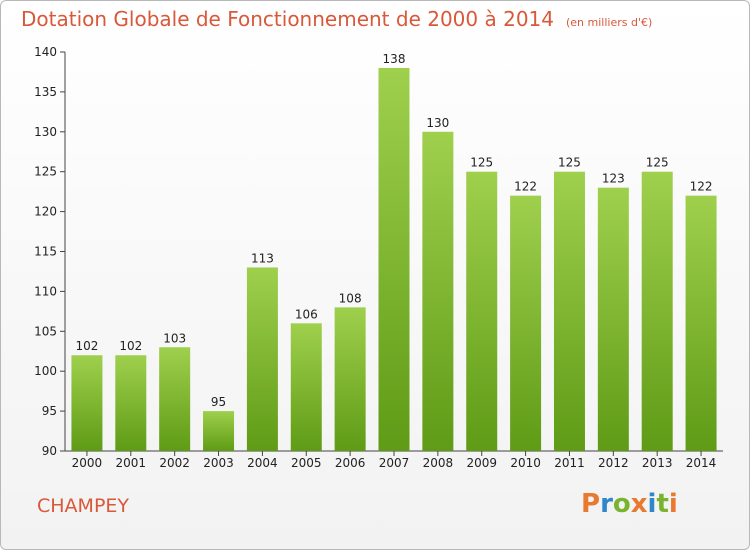 This screenshot has width=750, height=550. I want to click on x-tick-label: 2008, so click(438, 463).